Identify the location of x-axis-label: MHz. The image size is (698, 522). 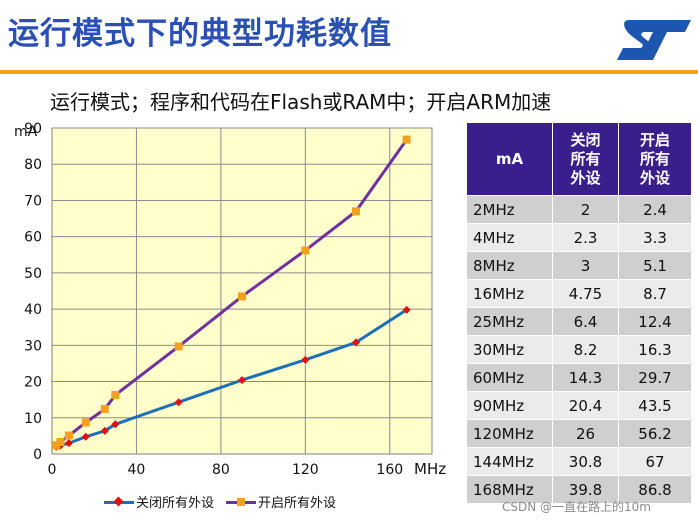
(430, 469).